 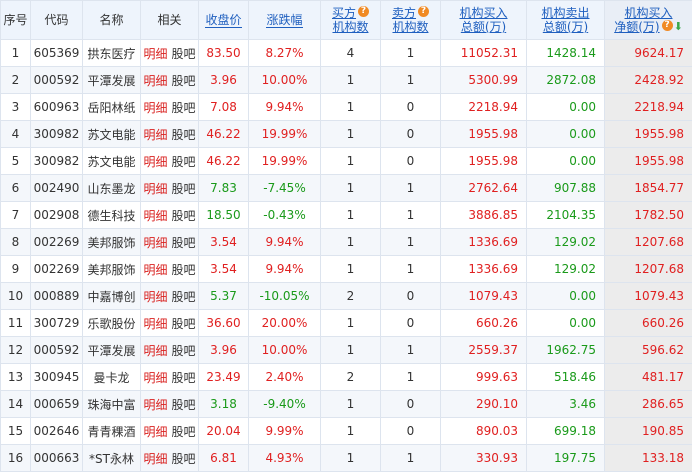 I want to click on inst-sell-total: 1428.14, so click(x=566, y=53).